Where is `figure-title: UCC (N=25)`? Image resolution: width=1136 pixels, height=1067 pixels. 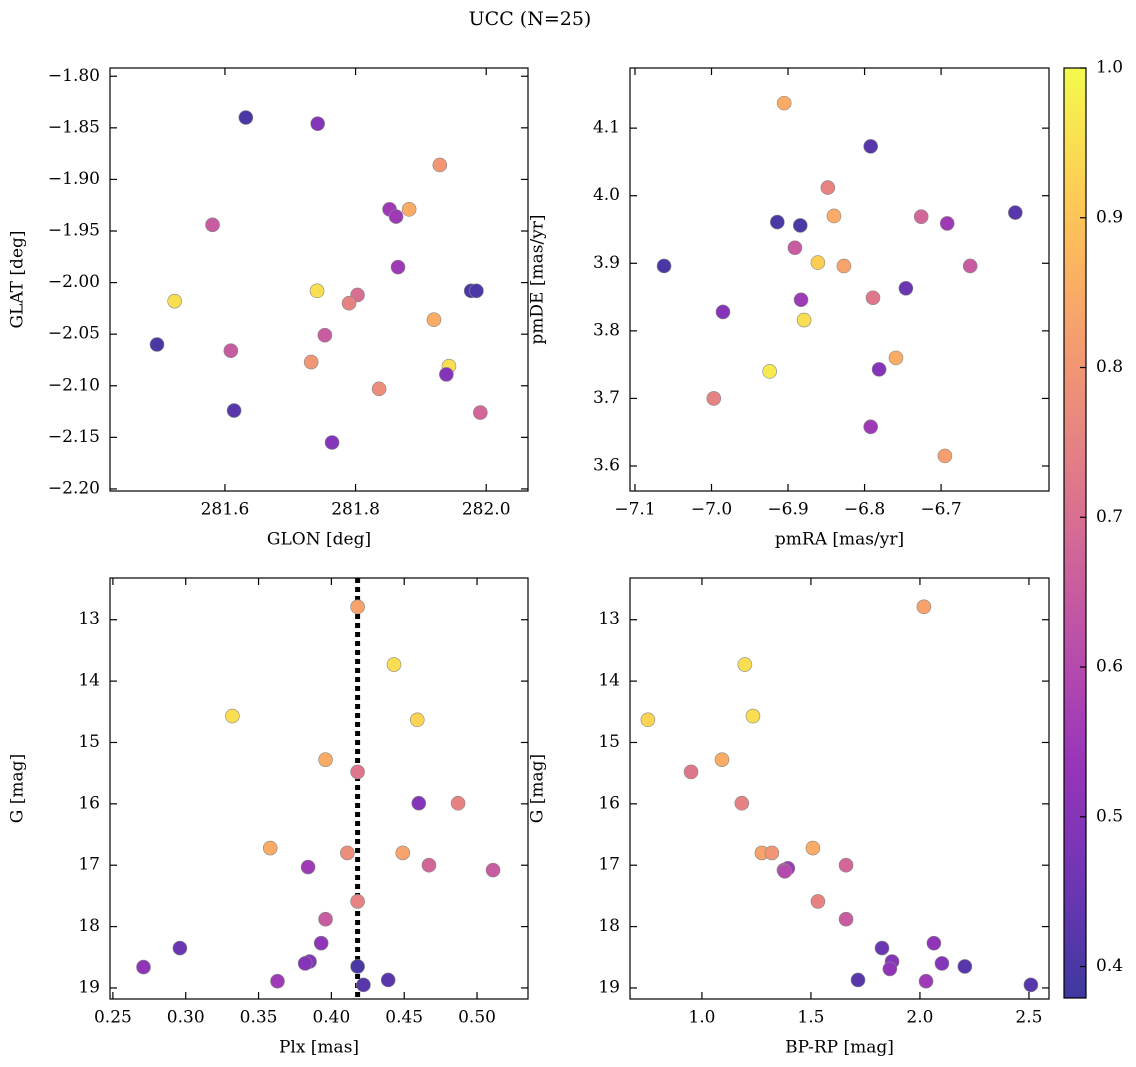 figure-title: UCC (N=25) is located at coordinates (530, 19).